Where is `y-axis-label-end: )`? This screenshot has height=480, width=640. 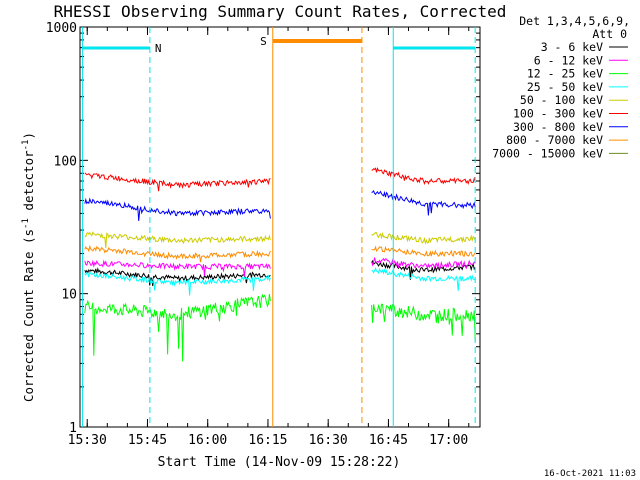 y-axis-label-end: ) is located at coordinates (28, 136).